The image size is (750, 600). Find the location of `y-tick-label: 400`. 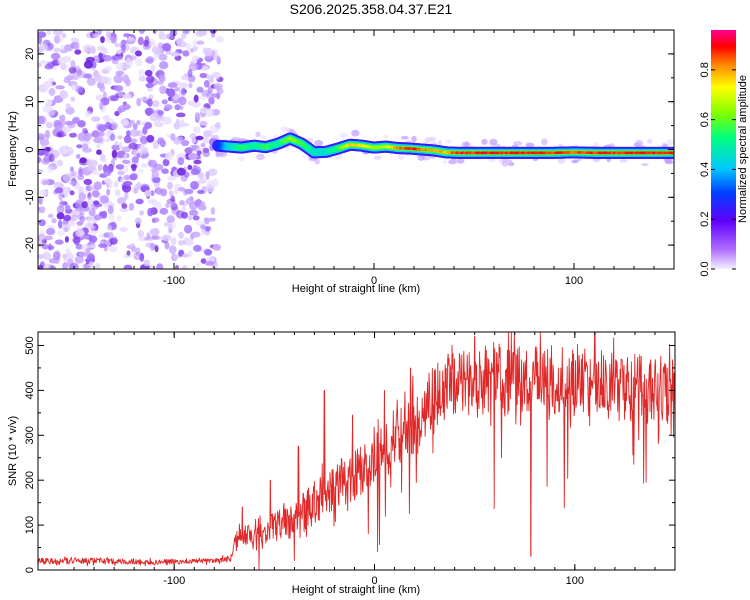

y-tick-label: 400 is located at coordinates (30, 390).